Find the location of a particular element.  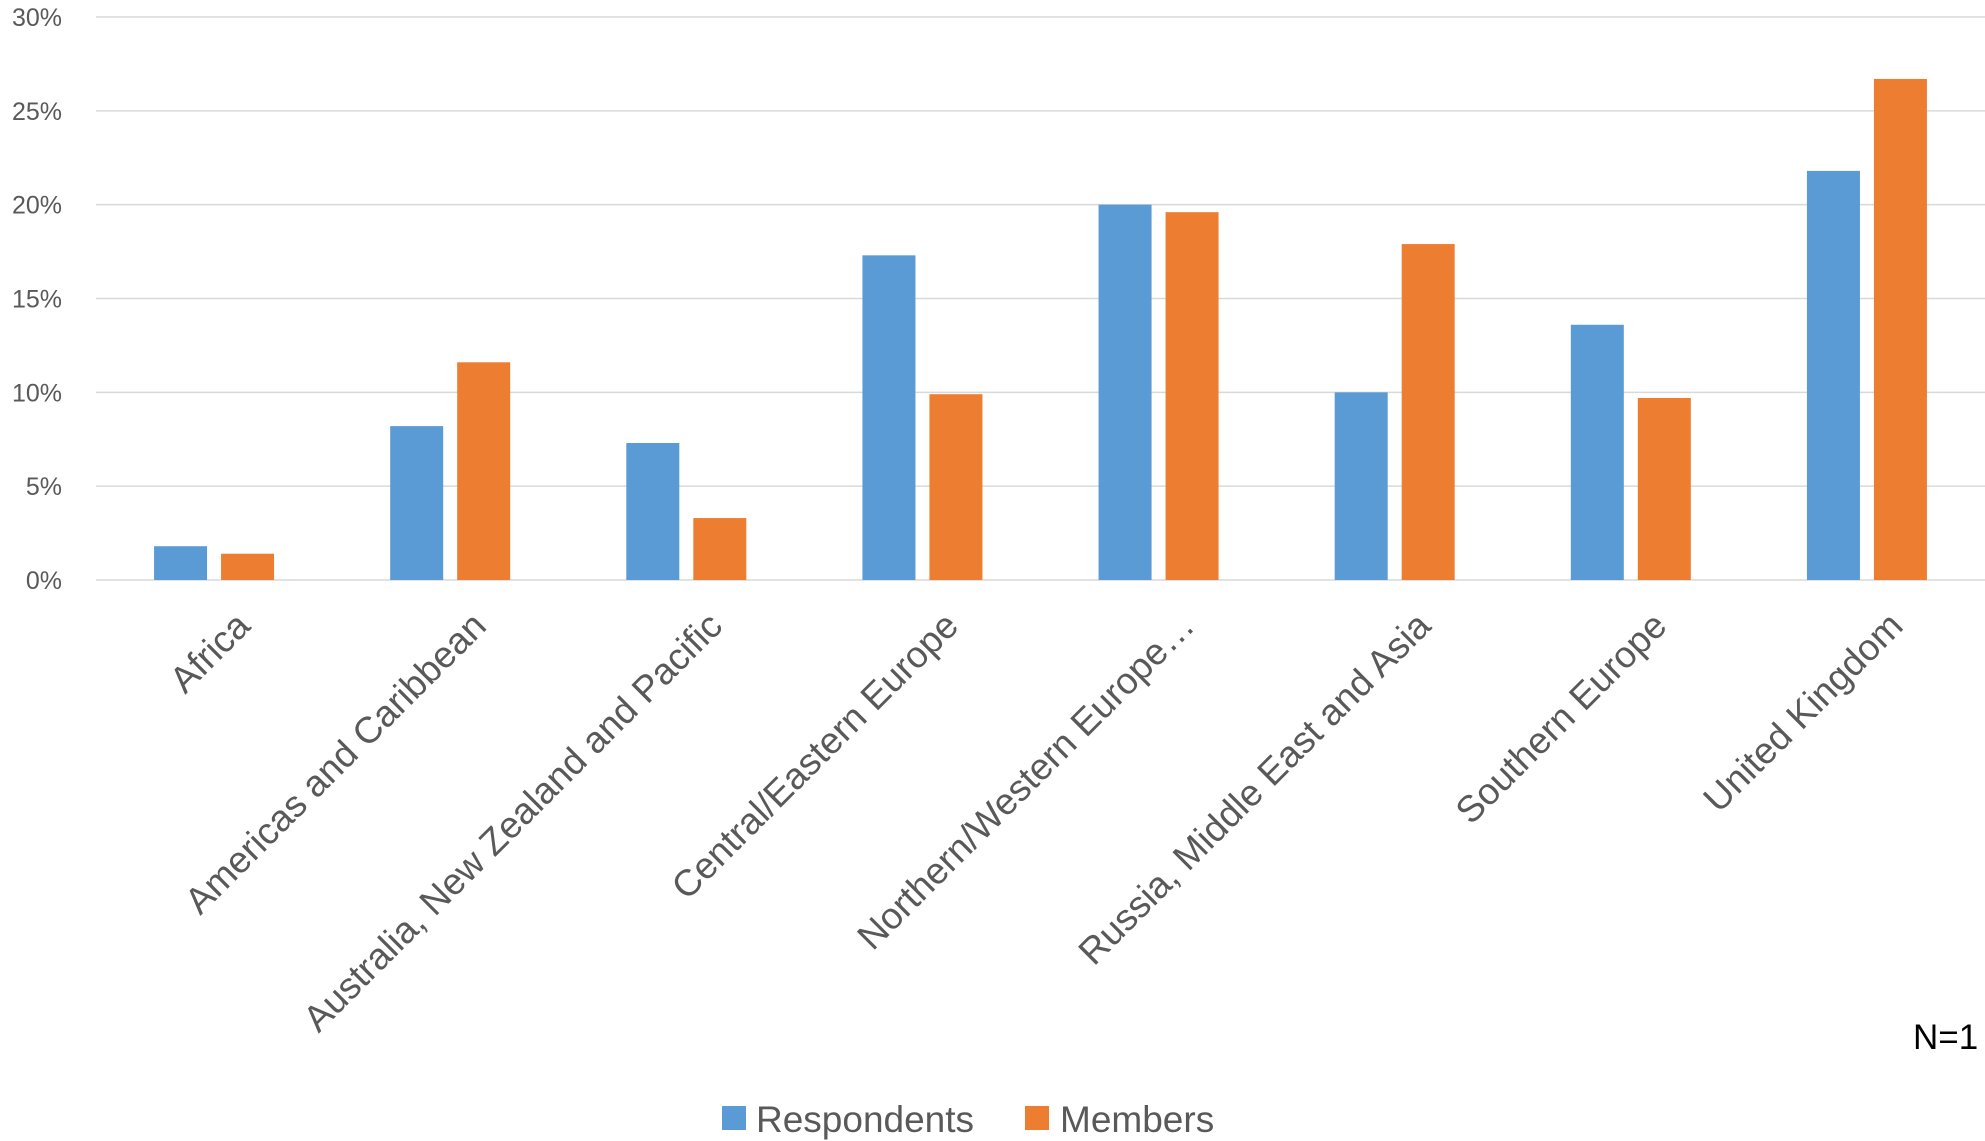

y-tick-label: 0% is located at coordinates (44, 581).